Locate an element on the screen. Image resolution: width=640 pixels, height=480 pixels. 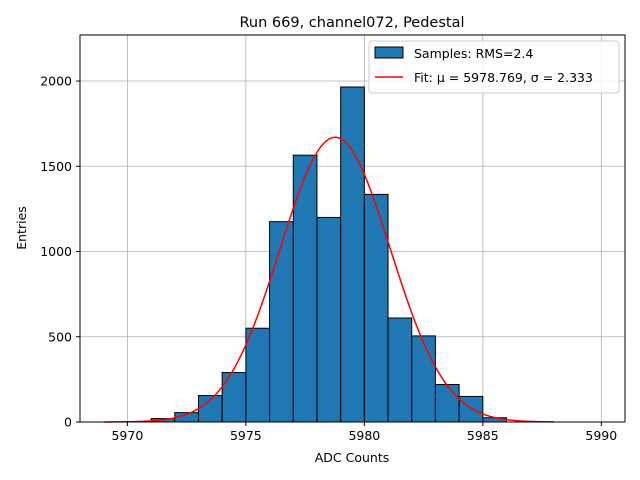
x-tick-label: 5980 is located at coordinates (364, 435).